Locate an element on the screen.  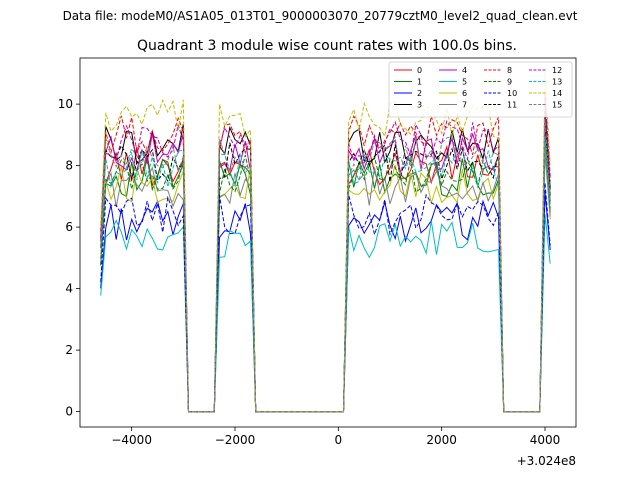
x-tick-label: 4000 is located at coordinates (545, 440).